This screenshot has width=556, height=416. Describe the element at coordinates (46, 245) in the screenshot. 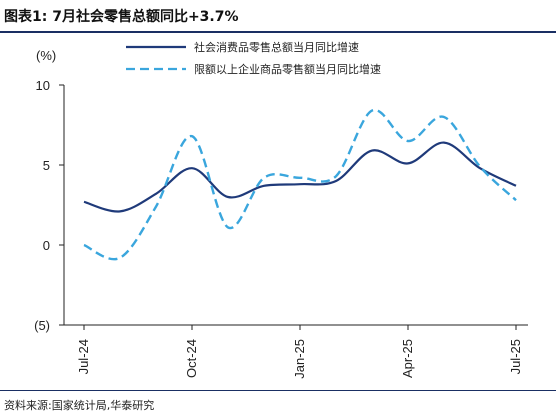

I see `y-tick-label: 0` at that location.